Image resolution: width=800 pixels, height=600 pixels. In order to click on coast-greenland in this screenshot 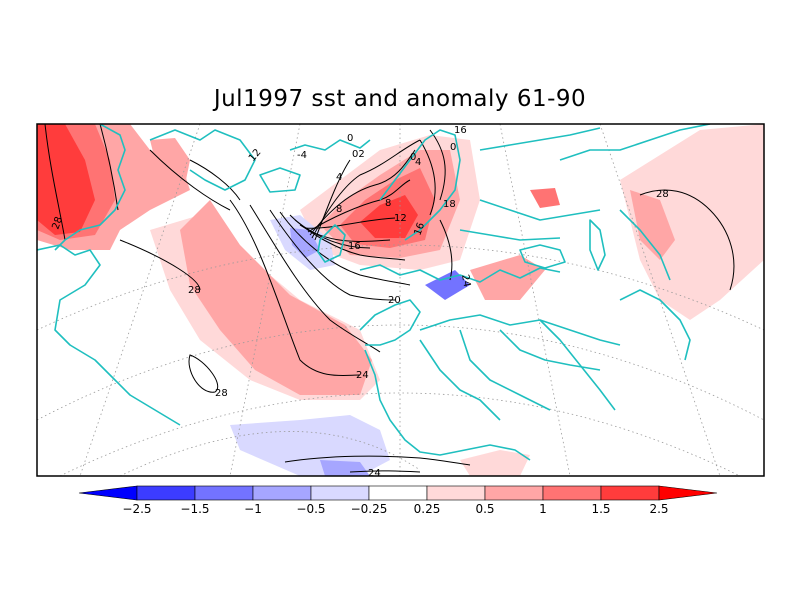, I will do `click(90, 187)`.